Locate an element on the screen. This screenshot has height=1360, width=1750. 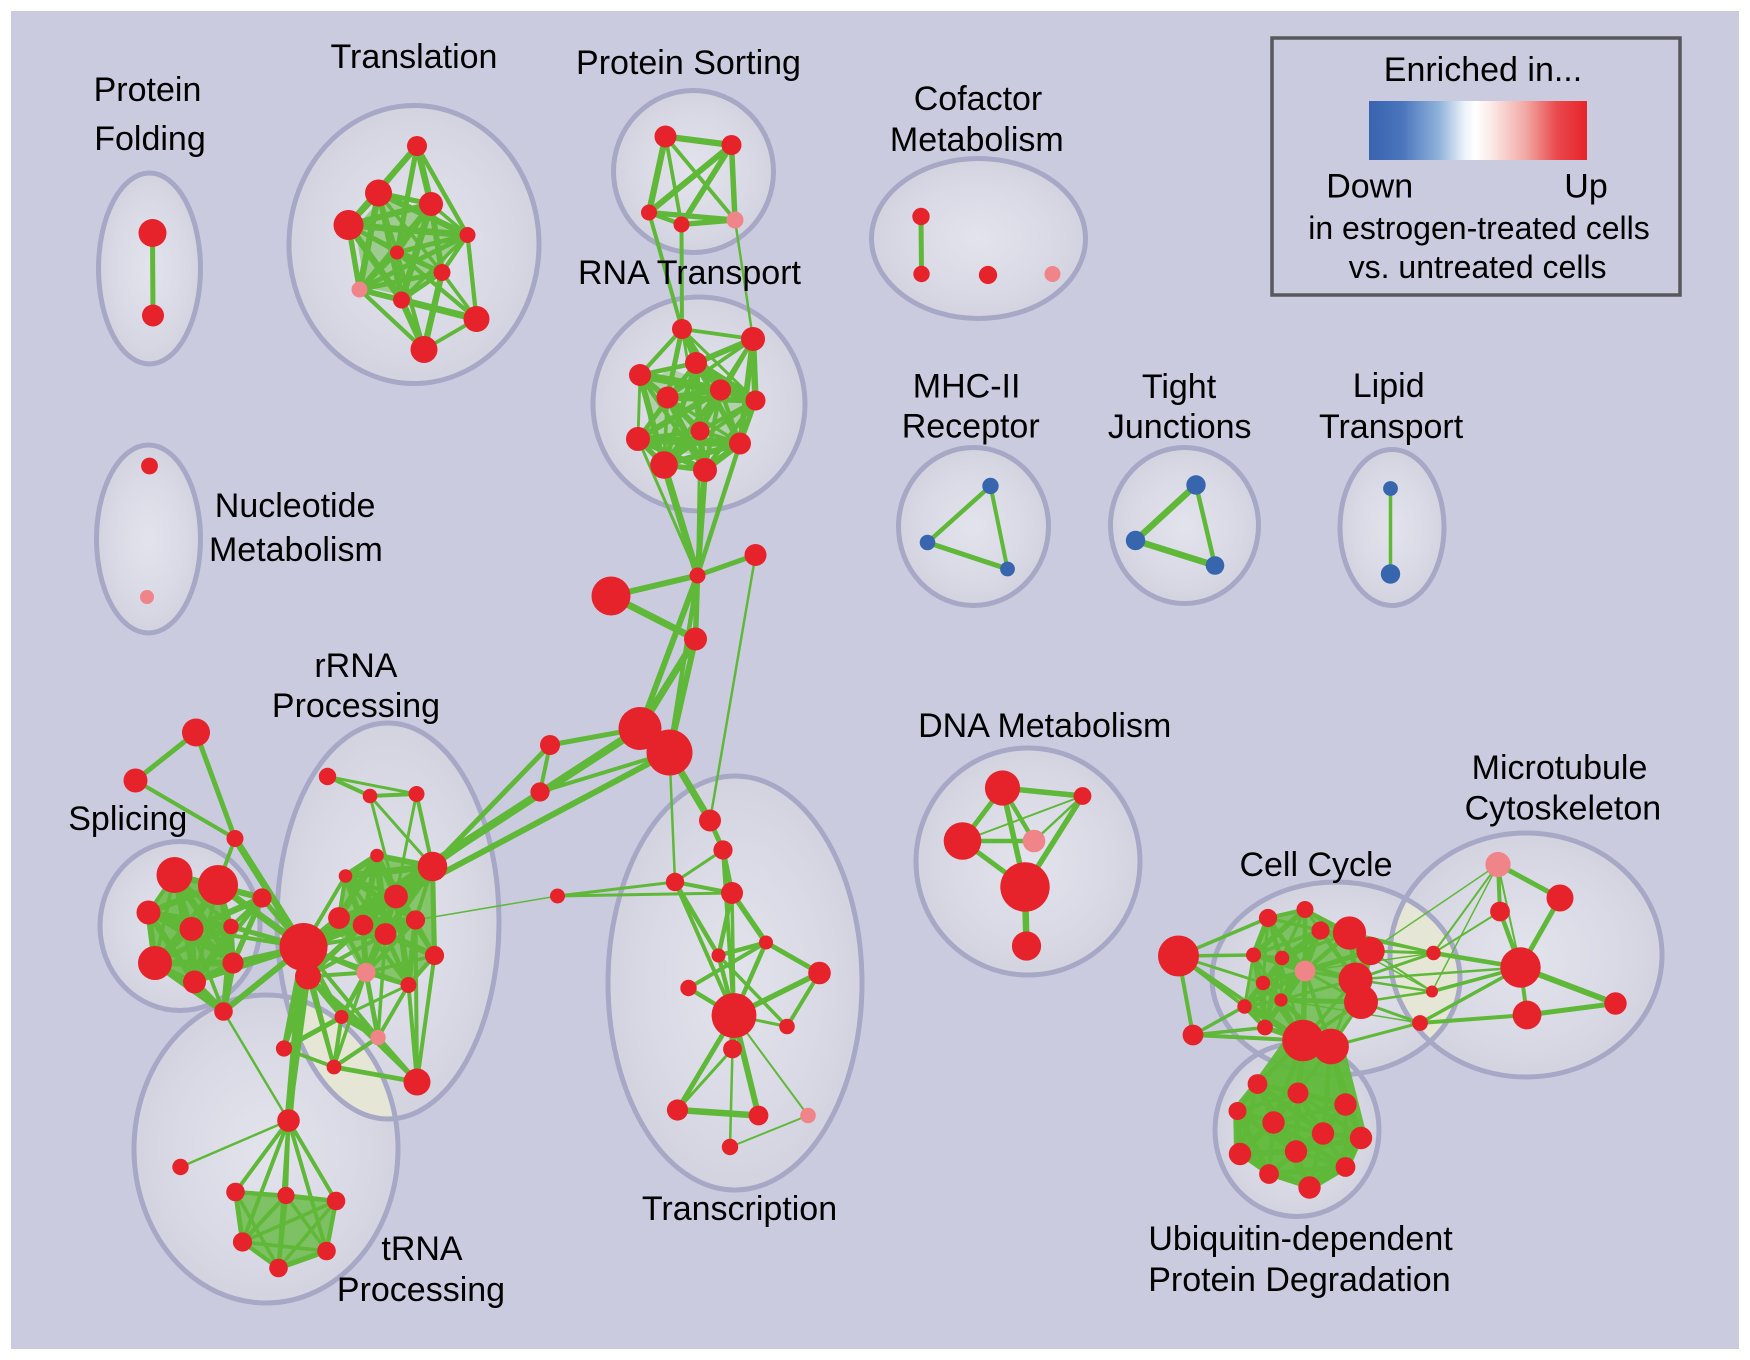
svg-text: Cytoskeleton is located at coordinates (1563, 809).